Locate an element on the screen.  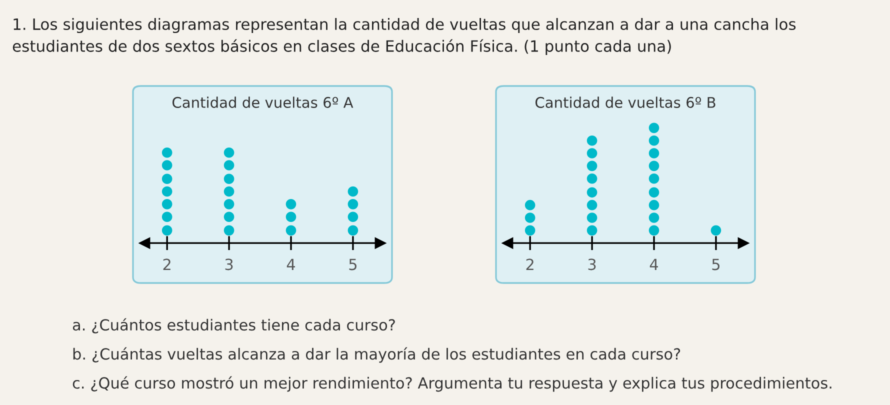
chart-title: Cantidad de vueltas 6º B is located at coordinates (625, 102).